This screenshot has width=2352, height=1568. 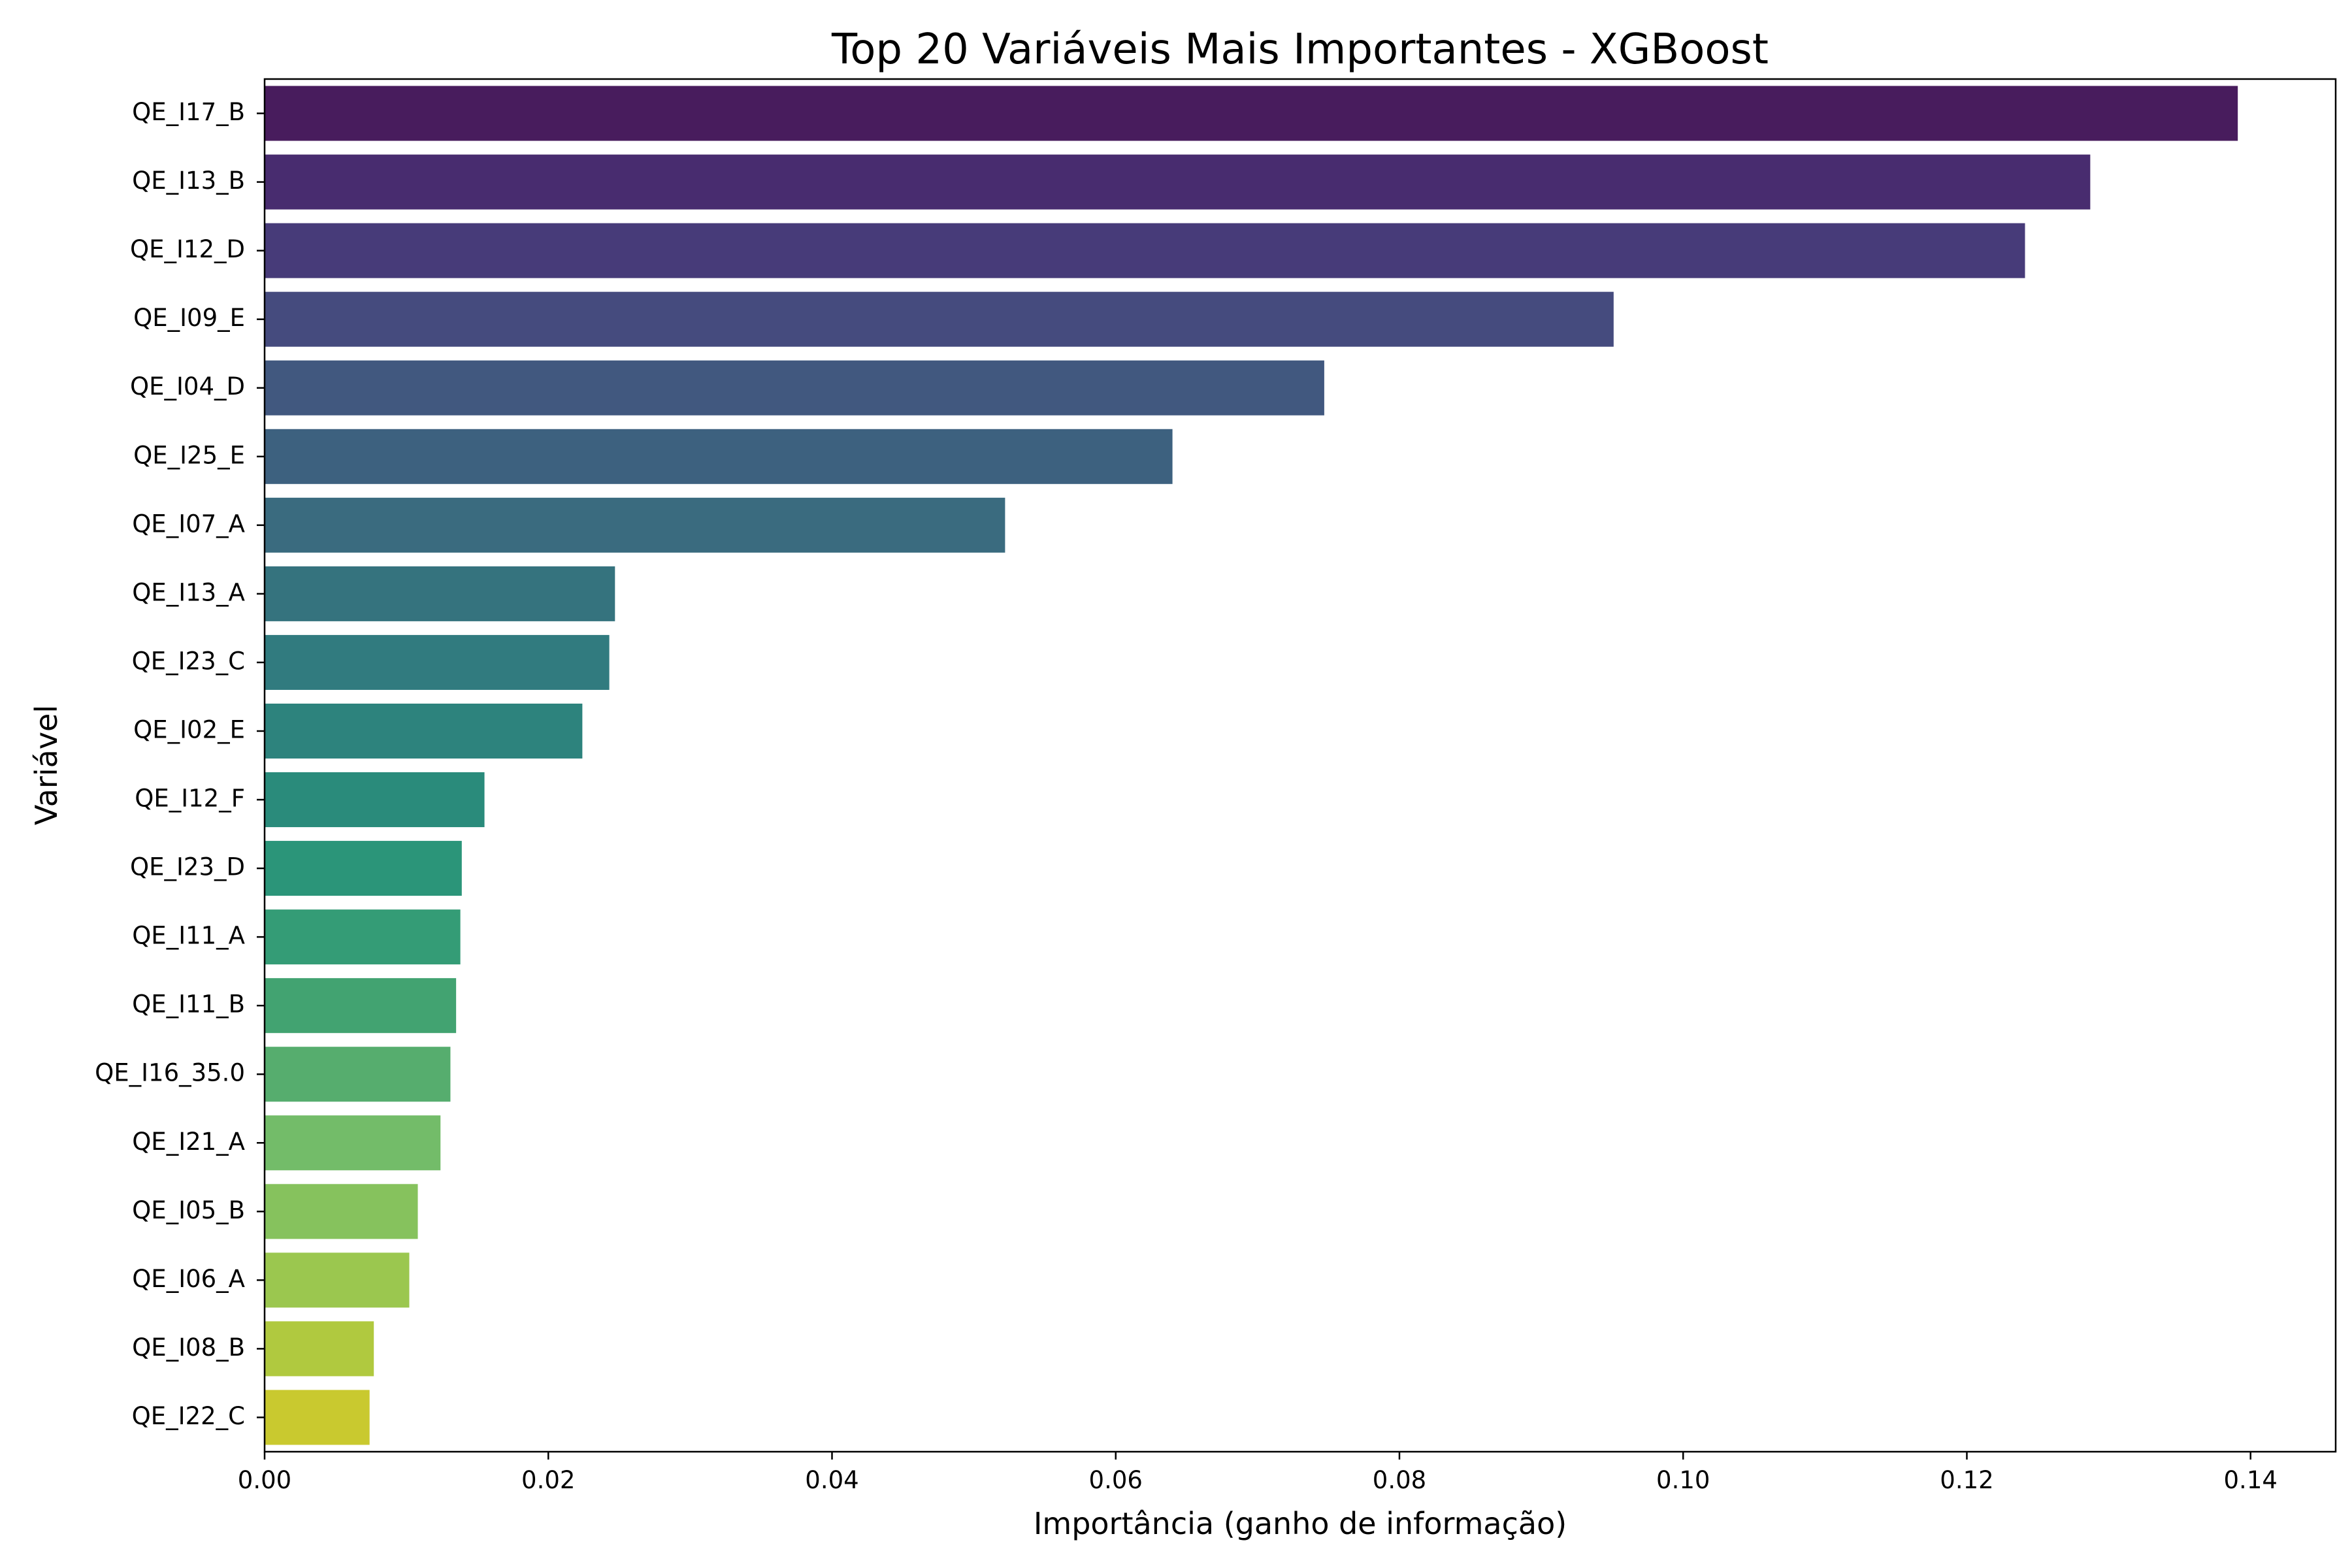 I want to click on x-tick-label: 0.04, so click(x=831, y=1480).